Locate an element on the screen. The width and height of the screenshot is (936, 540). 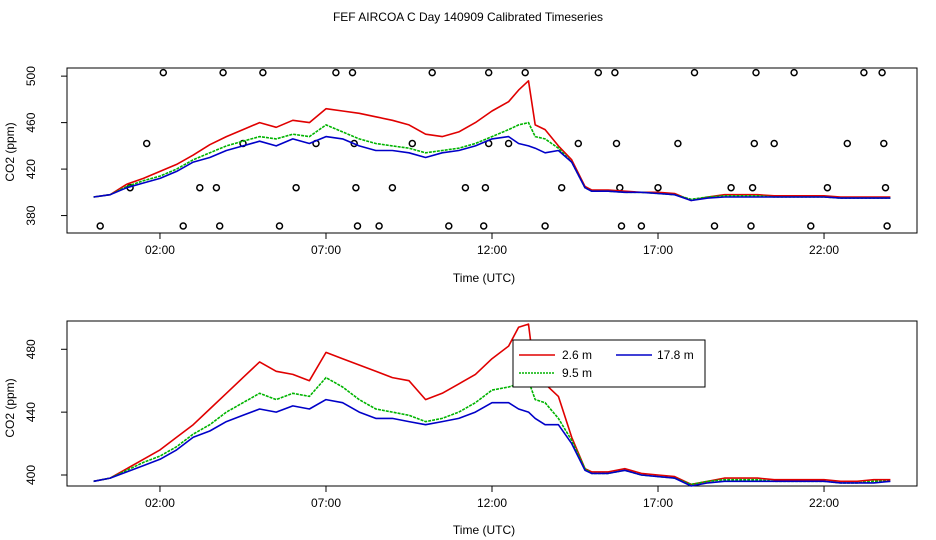
bottom-x-axis-label: Time (UTC) is located at coordinates (484, 530).